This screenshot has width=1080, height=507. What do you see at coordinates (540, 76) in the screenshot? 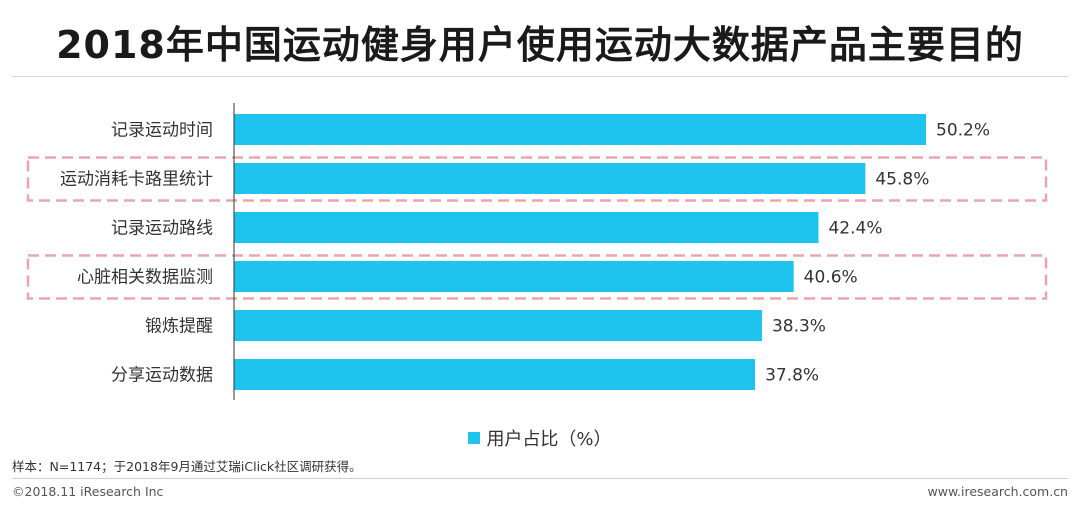
I see `title-divider` at bounding box center [540, 76].